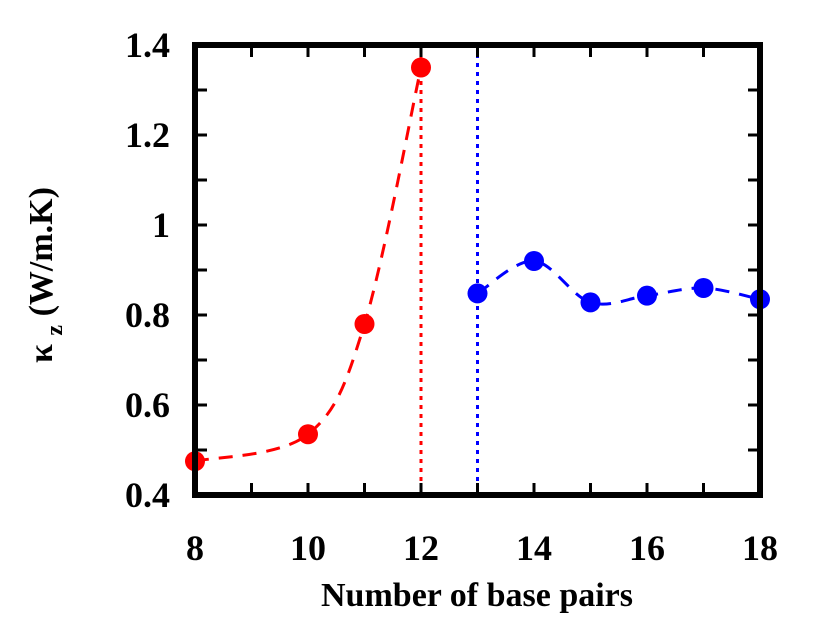  I want to click on y-axis-subscript: z, so click(55, 330).